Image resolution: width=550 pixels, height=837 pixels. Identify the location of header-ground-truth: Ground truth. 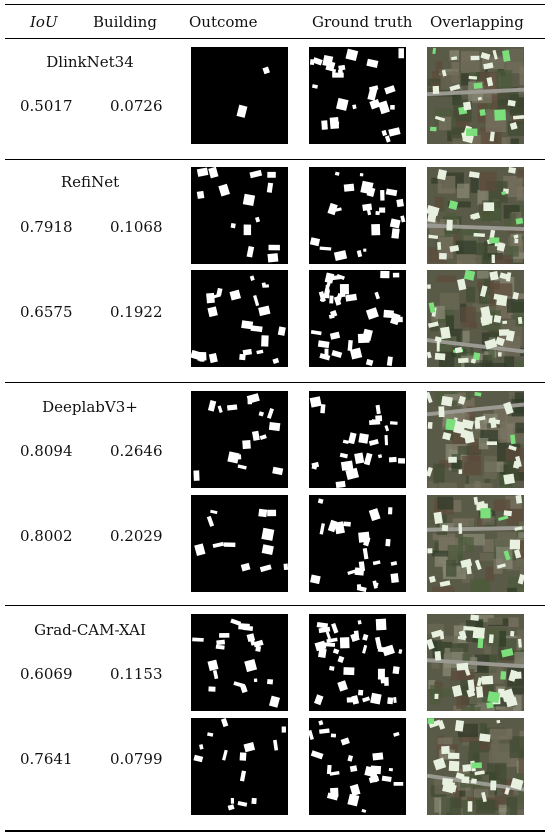
(362, 22).